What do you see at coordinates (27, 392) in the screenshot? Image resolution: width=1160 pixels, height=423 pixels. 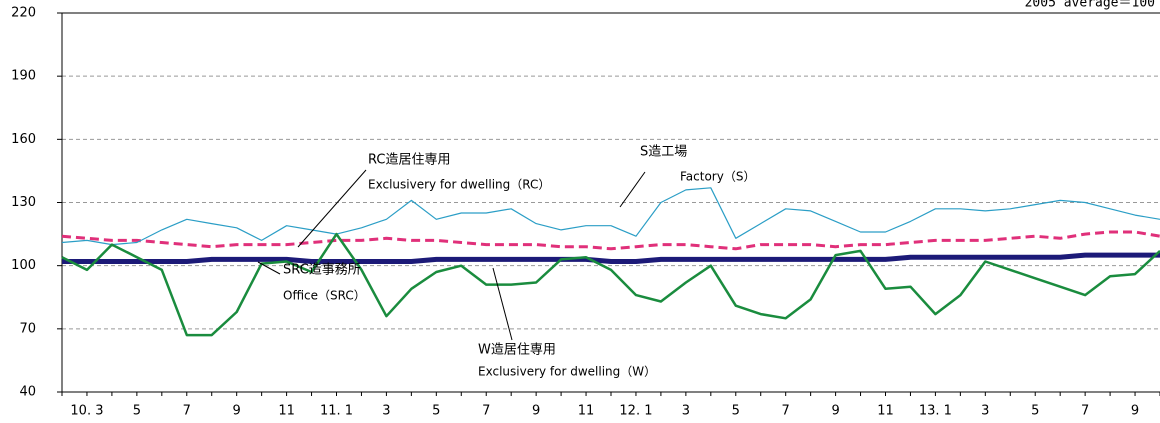 I see `y-tick-label: 40` at bounding box center [27, 392].